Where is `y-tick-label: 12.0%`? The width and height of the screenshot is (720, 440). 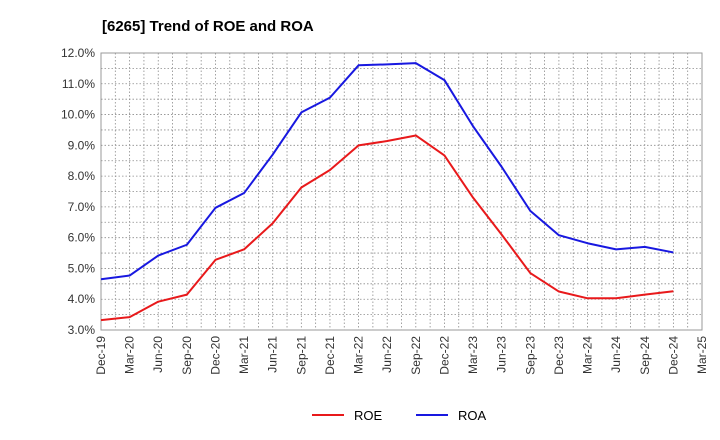 y-tick-label: 12.0% is located at coordinates (78, 53).